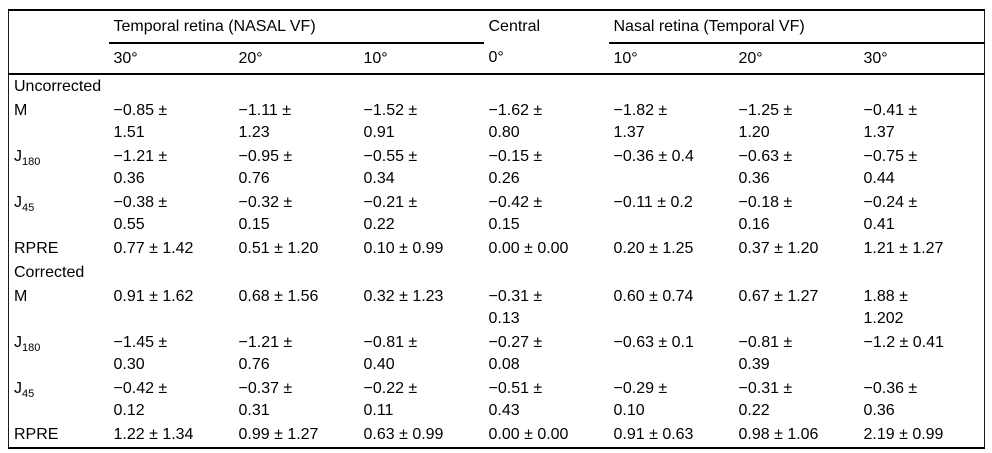  Describe the element at coordinates (58, 86) in the screenshot. I see `section-title: Uncorrected` at that location.